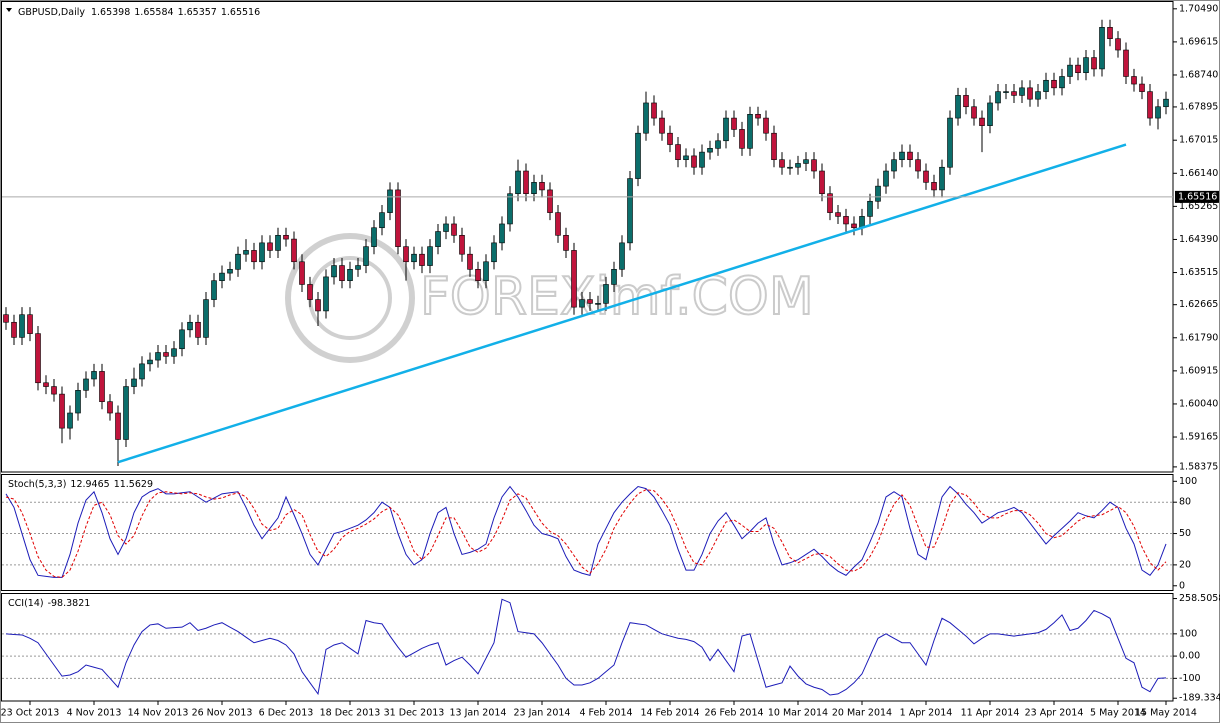 The width and height of the screenshot is (1220, 723). Describe the element at coordinates (1166, 713) in the screenshot. I see `x-tick-label: 15 May 2014` at that location.